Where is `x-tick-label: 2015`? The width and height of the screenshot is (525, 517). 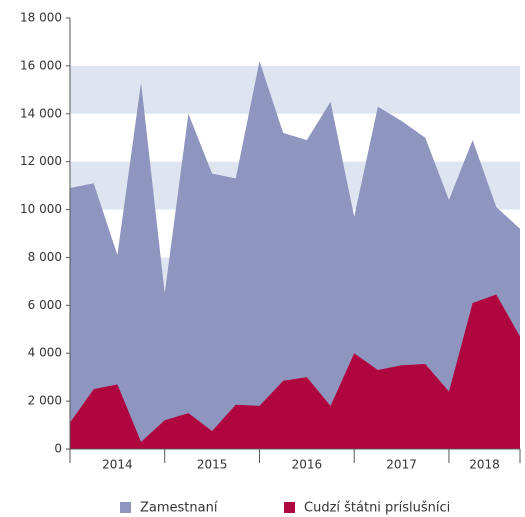
x-tick-label: 2015 is located at coordinates (212, 465).